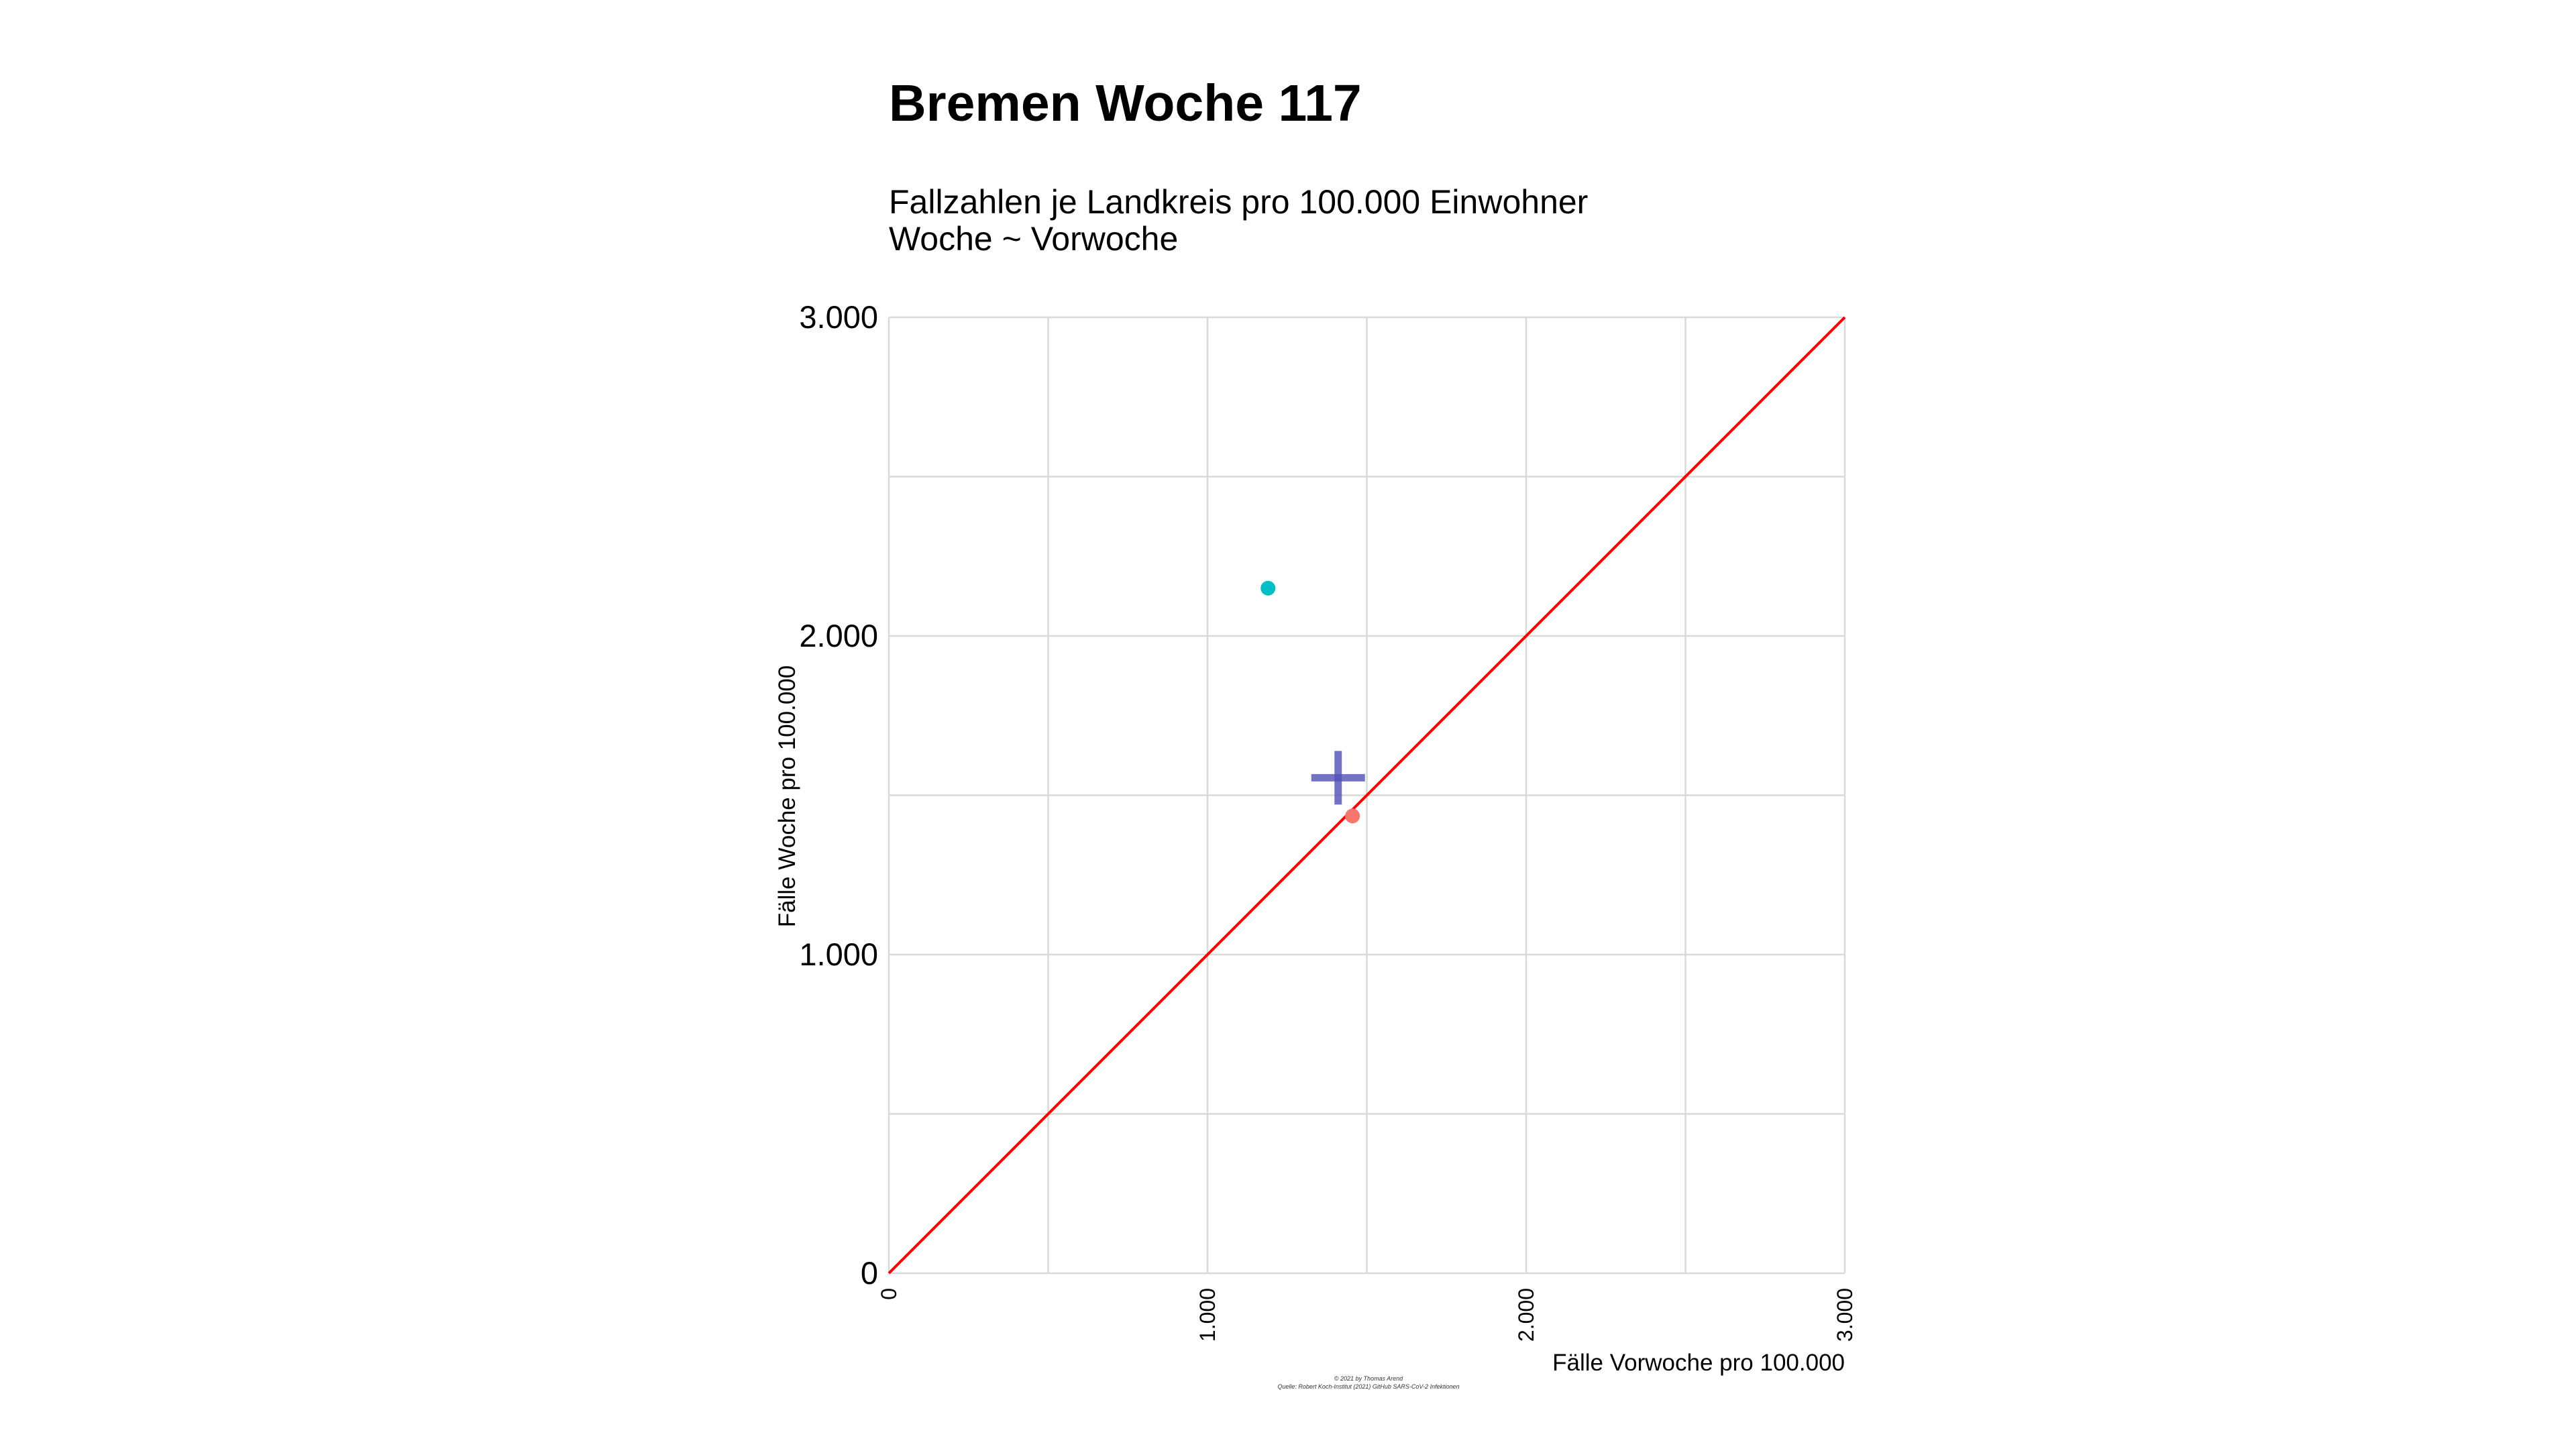 The image size is (2576, 1449). Describe the element at coordinates (838, 795) in the screenshot. I see `y-axis-ticks: 0 1.000 2.000 3.000` at that location.